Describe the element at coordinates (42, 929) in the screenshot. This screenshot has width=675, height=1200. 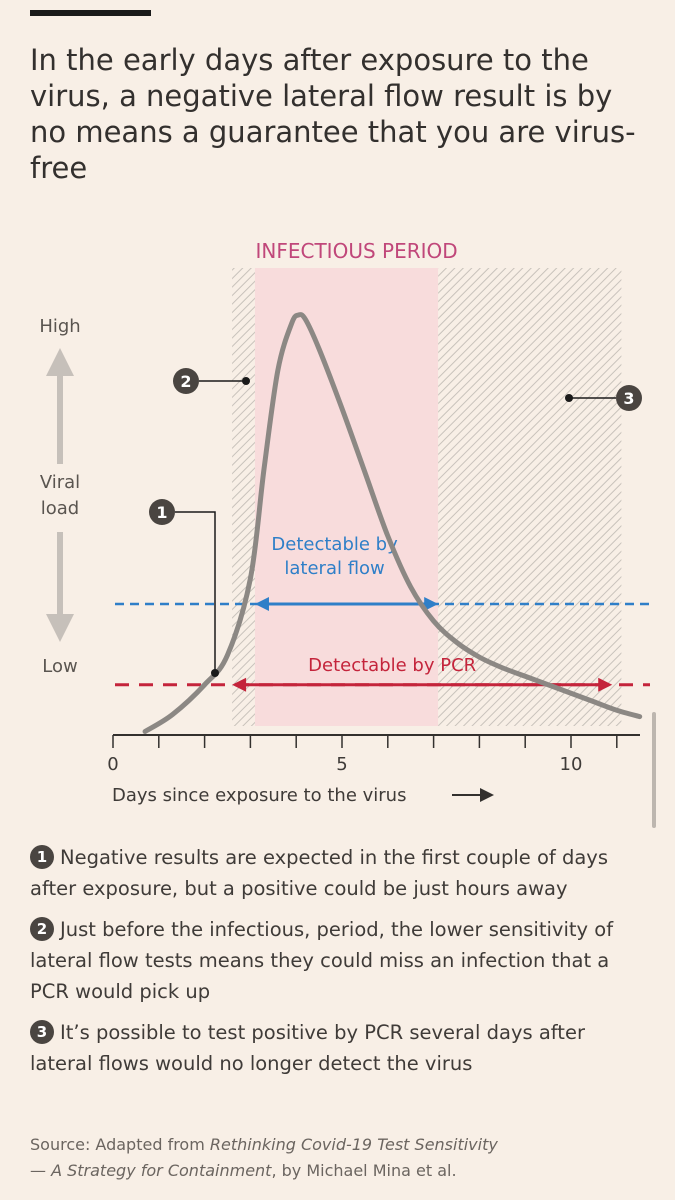
I see `note-number-badge: 2` at that location.